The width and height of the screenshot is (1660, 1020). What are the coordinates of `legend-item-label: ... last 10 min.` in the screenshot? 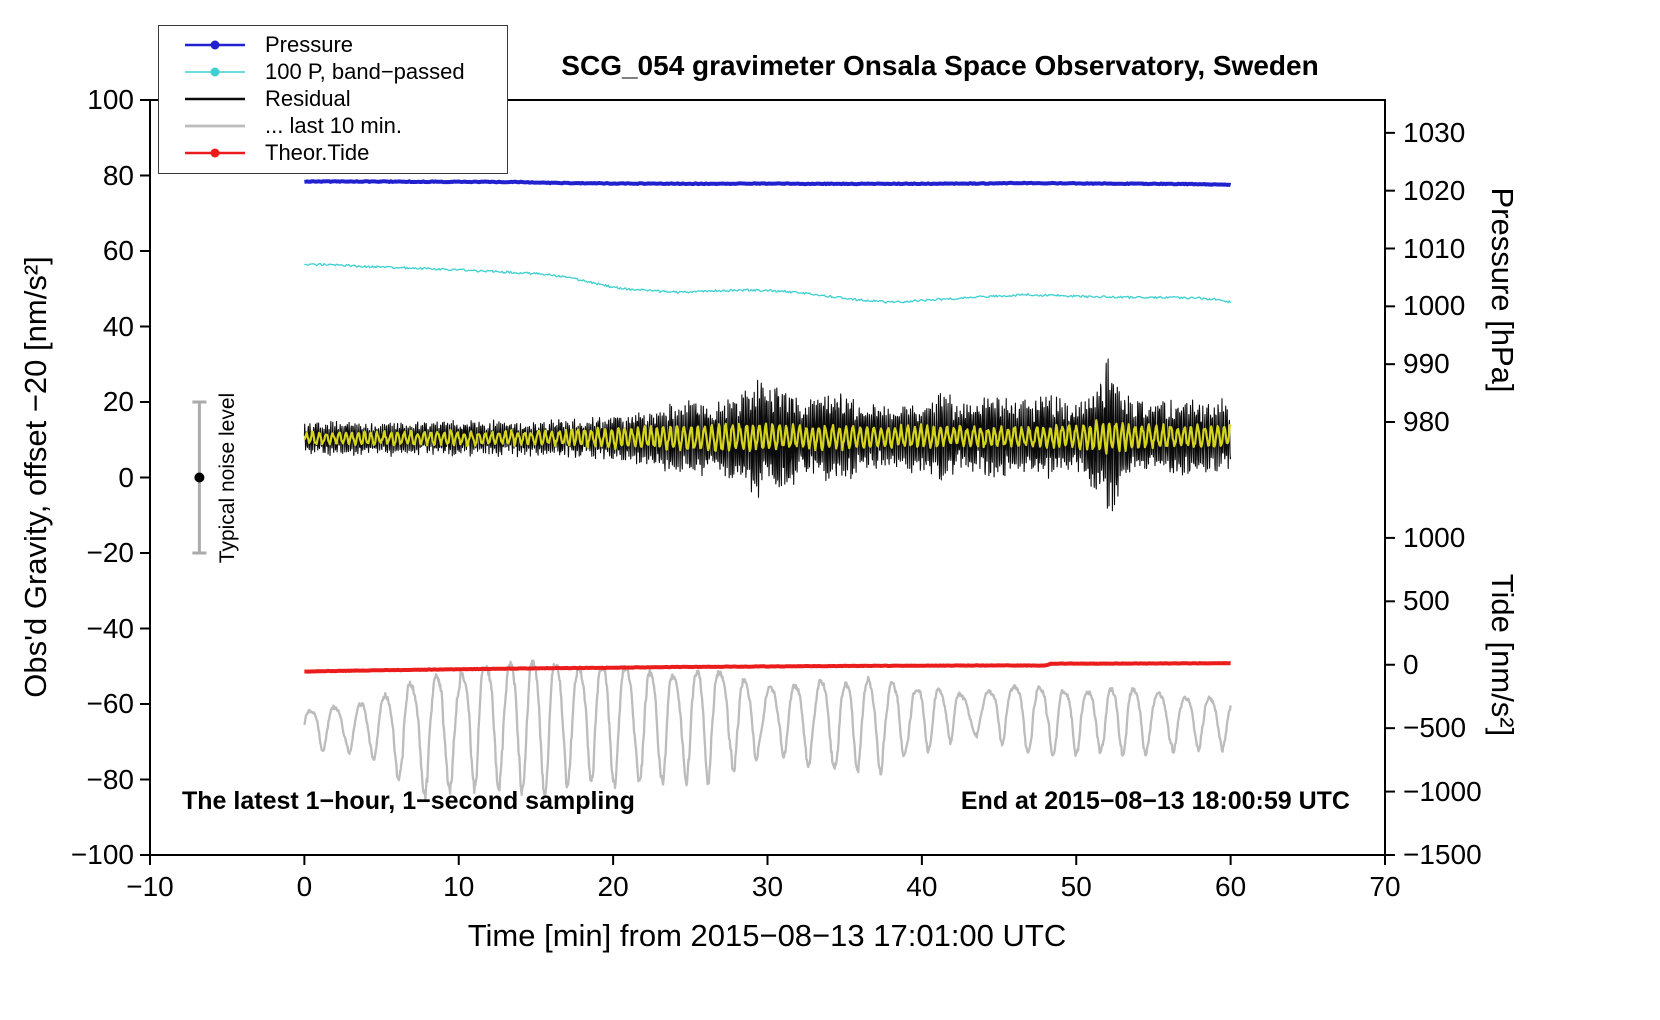 It's located at (333, 125).